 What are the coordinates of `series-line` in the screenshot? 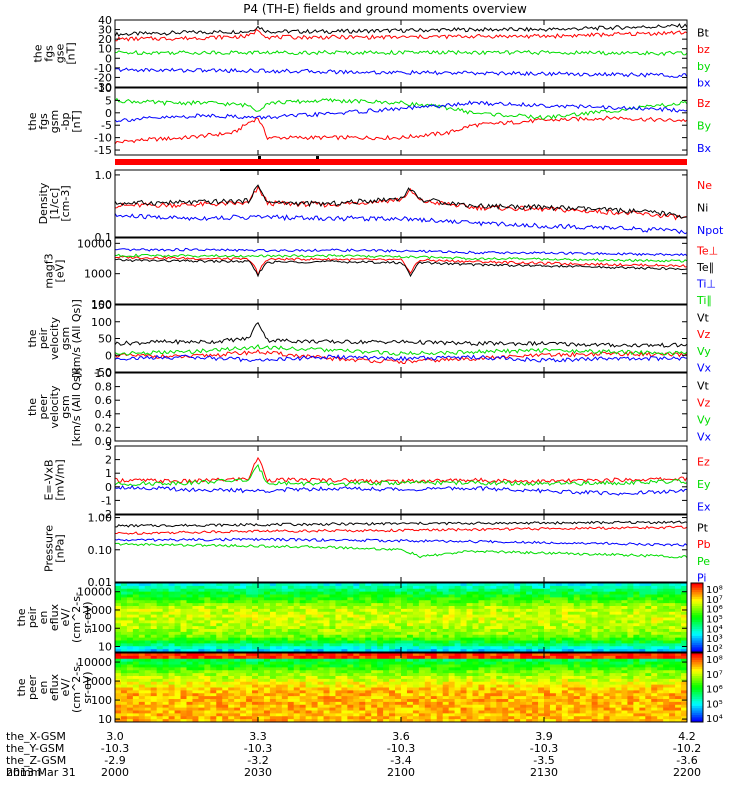 It's located at (401, 358).